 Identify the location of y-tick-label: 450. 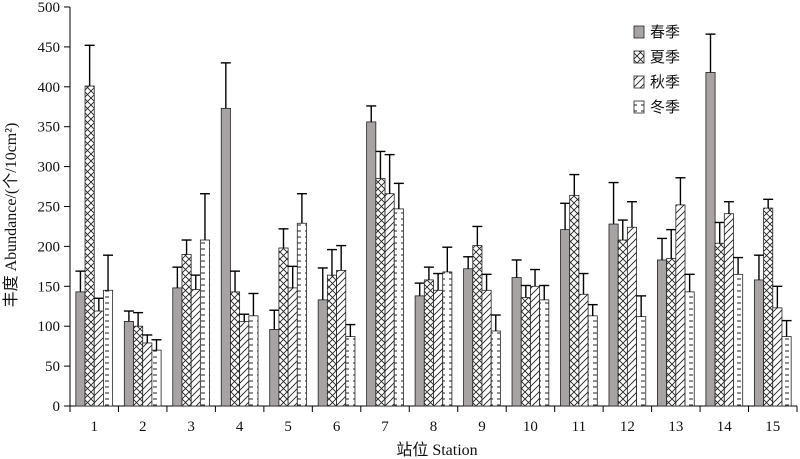
(49, 48).